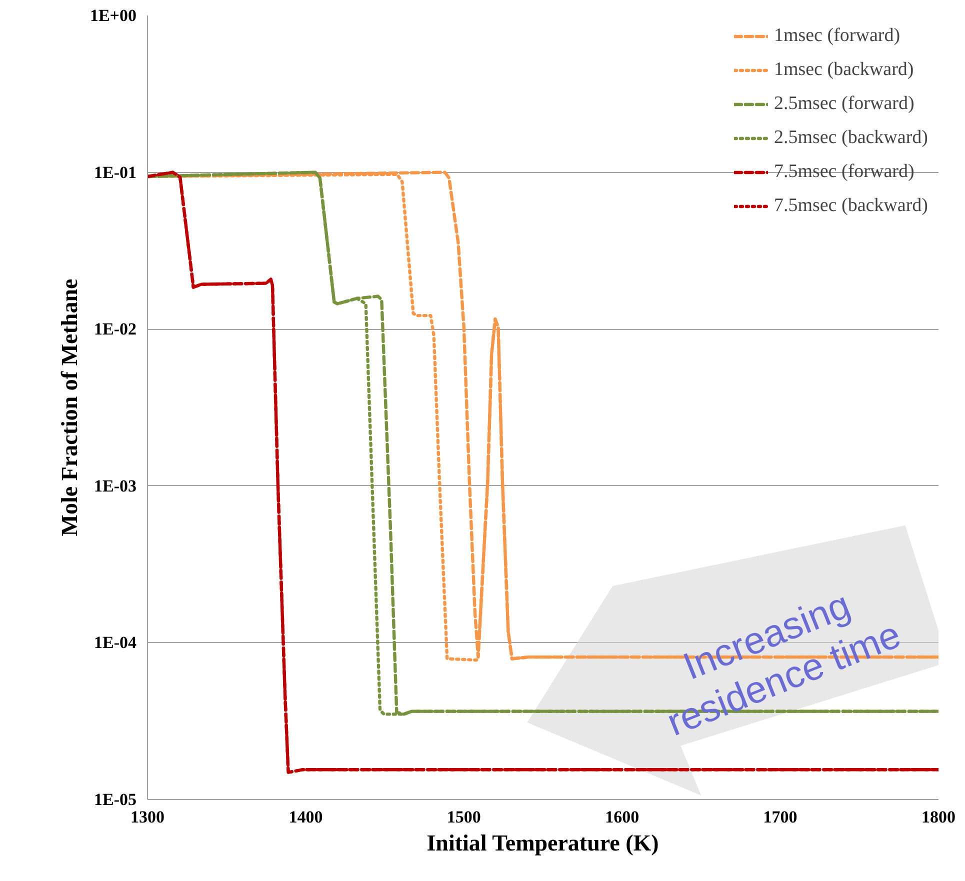 Image resolution: width=965 pixels, height=881 pixels. I want to click on legend-label: 7.5msec (backward), so click(851, 206).